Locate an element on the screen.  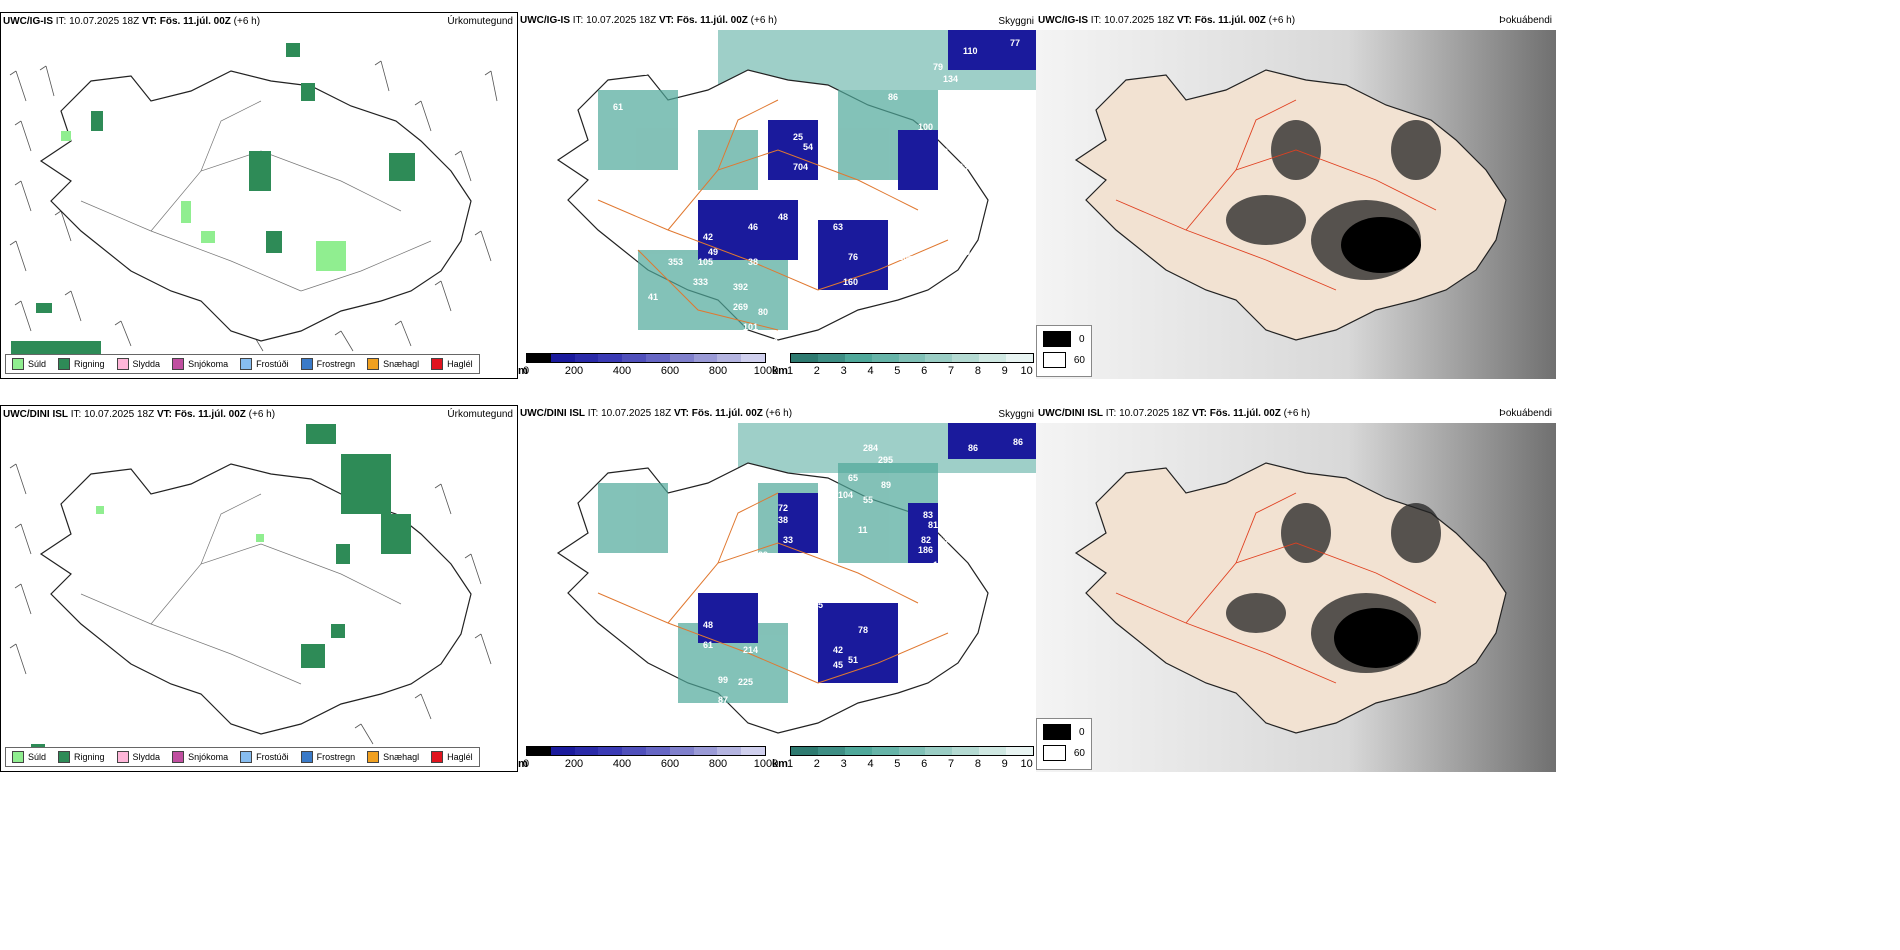
visibility-value-label: 63 is located at coordinates (838, 227).